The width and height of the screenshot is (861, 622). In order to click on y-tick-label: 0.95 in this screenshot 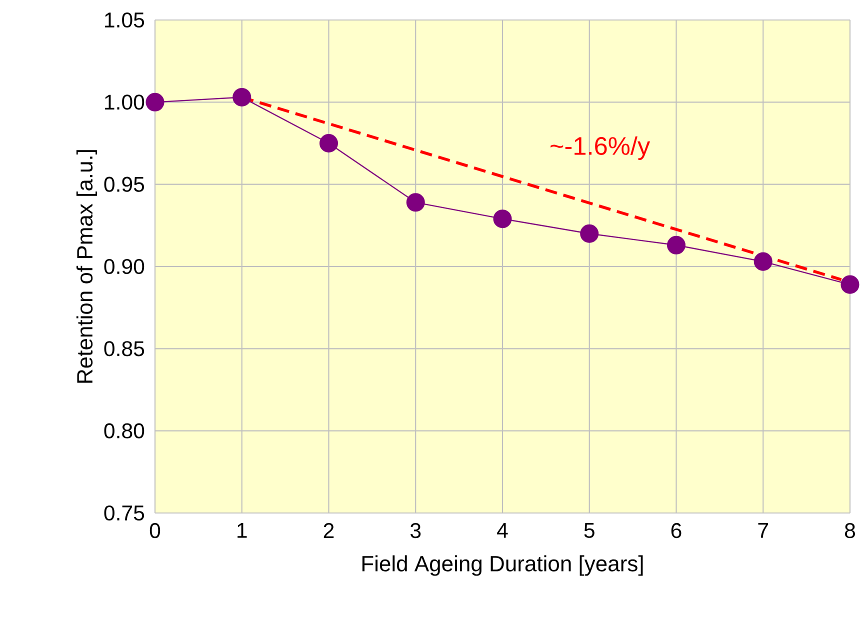, I will do `click(124, 184)`.